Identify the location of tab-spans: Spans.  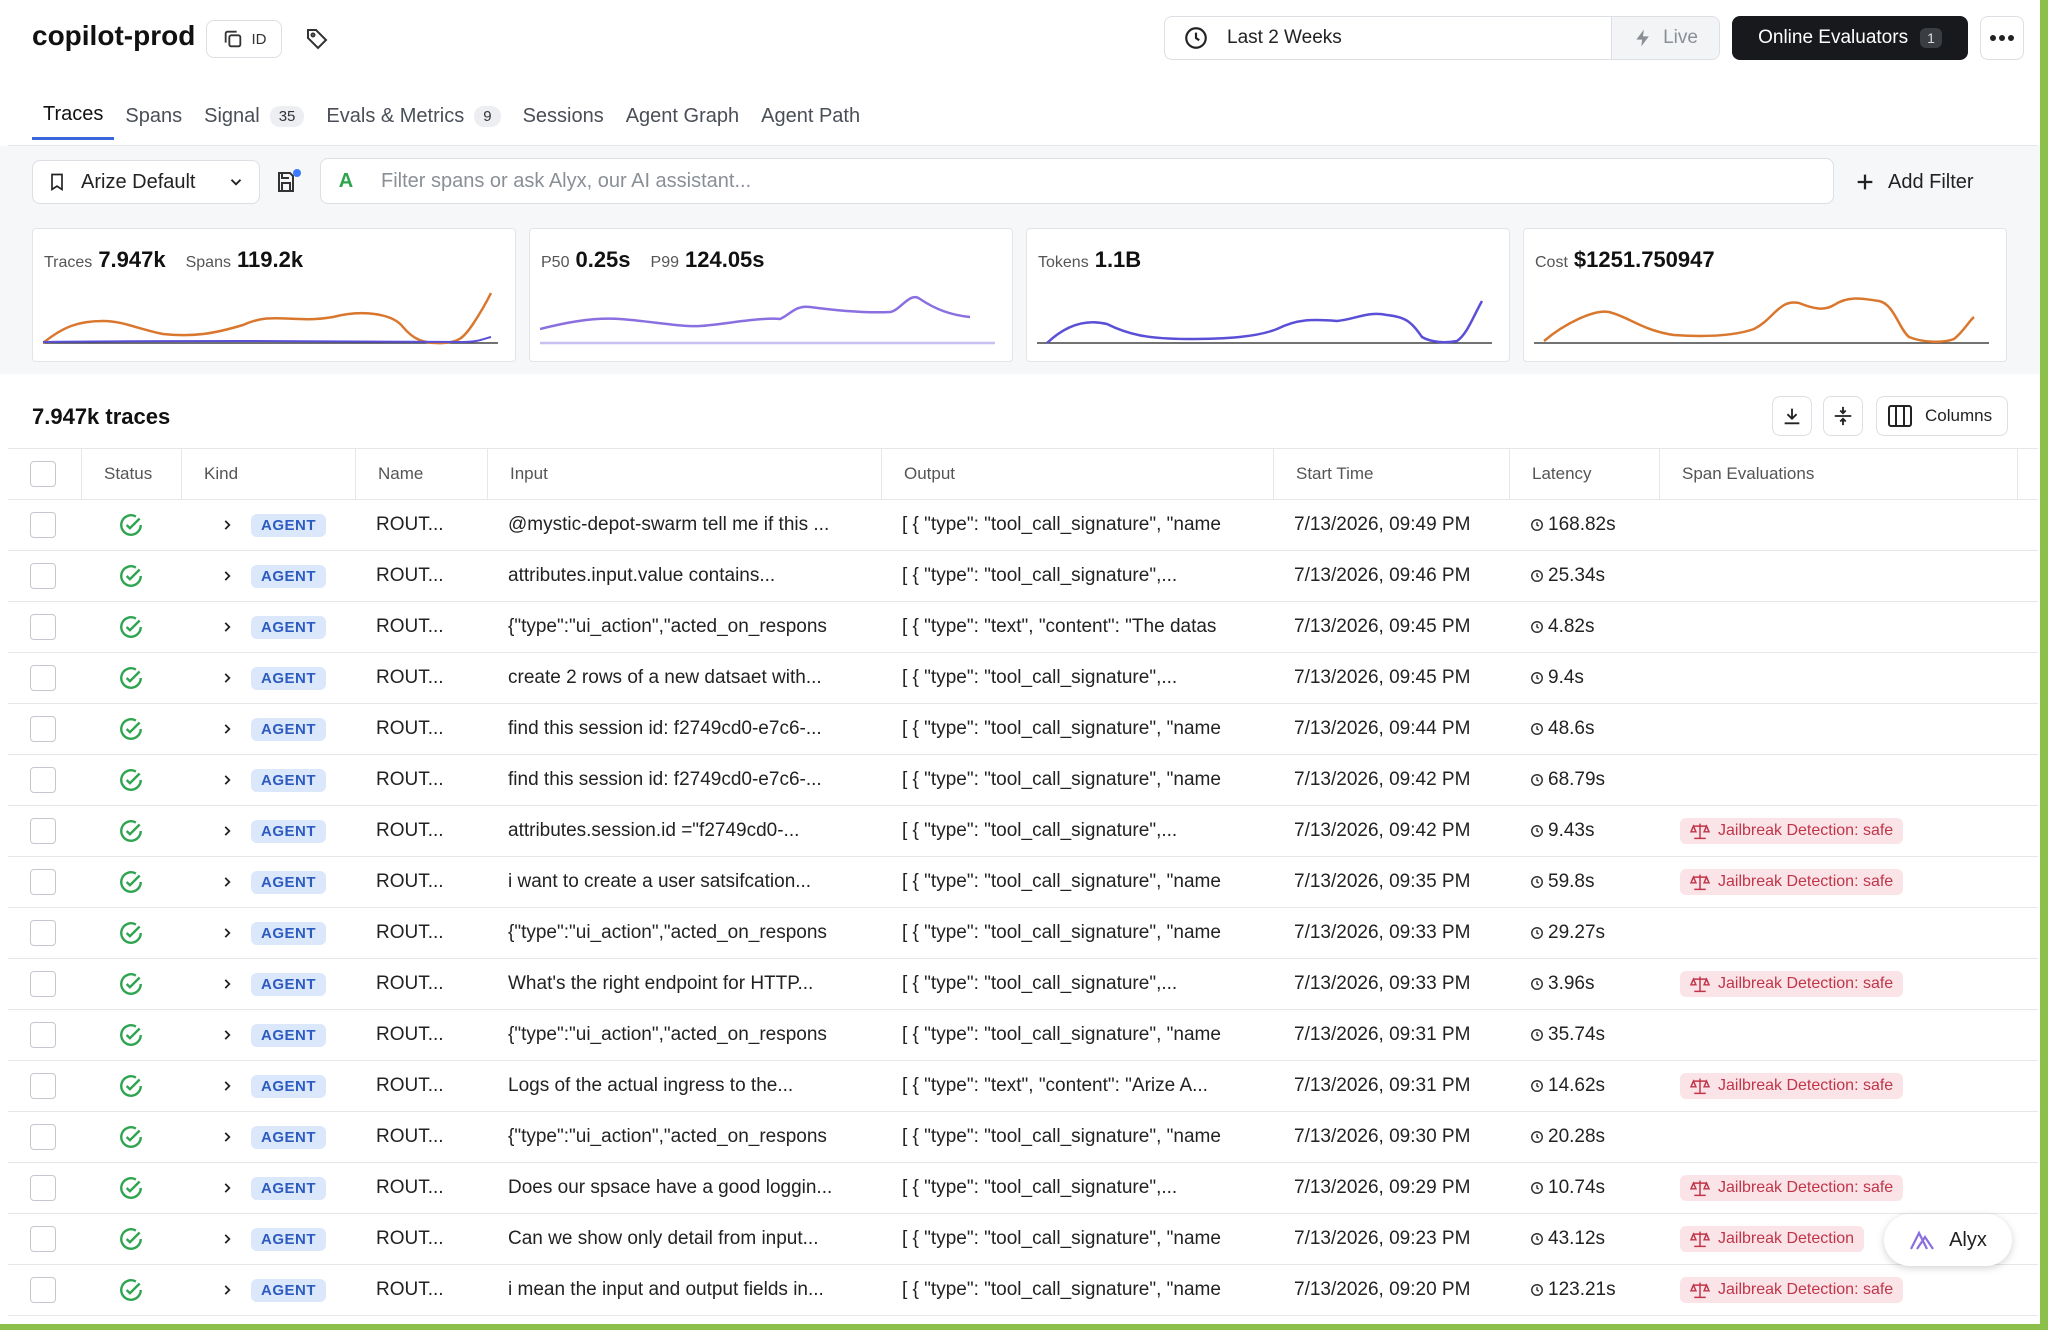
(153, 116).